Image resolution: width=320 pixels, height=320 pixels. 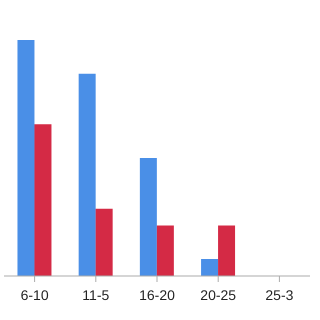 I want to click on x-tick-label: 20-25, so click(x=218, y=294).